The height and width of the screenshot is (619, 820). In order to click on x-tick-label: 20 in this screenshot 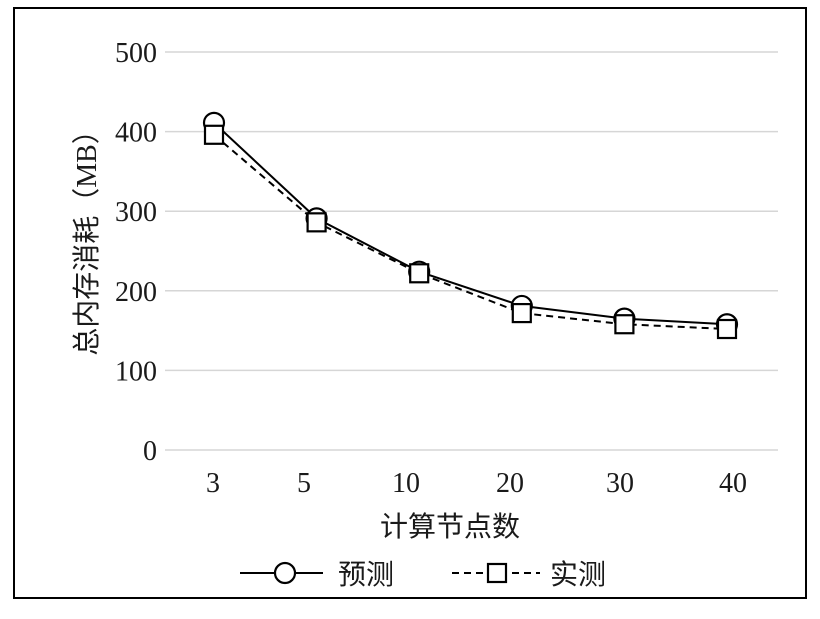, I will do `click(510, 483)`.